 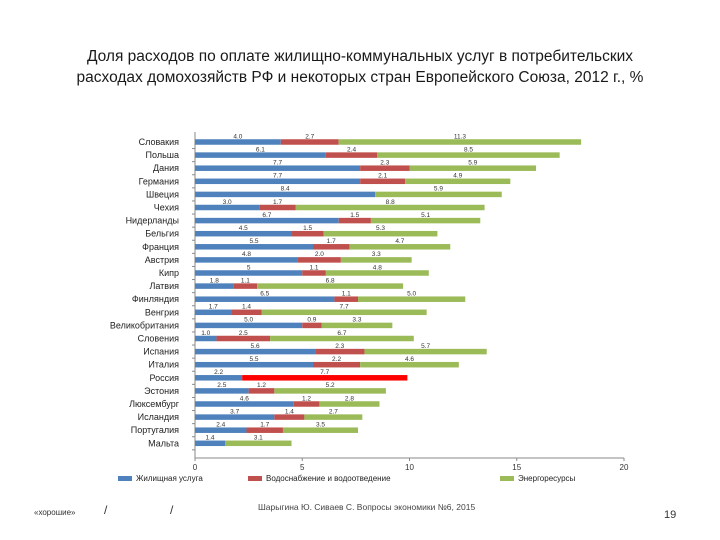 What do you see at coordinates (411, 293) in the screenshot?
I see `bar-data-label: 5.0` at bounding box center [411, 293].